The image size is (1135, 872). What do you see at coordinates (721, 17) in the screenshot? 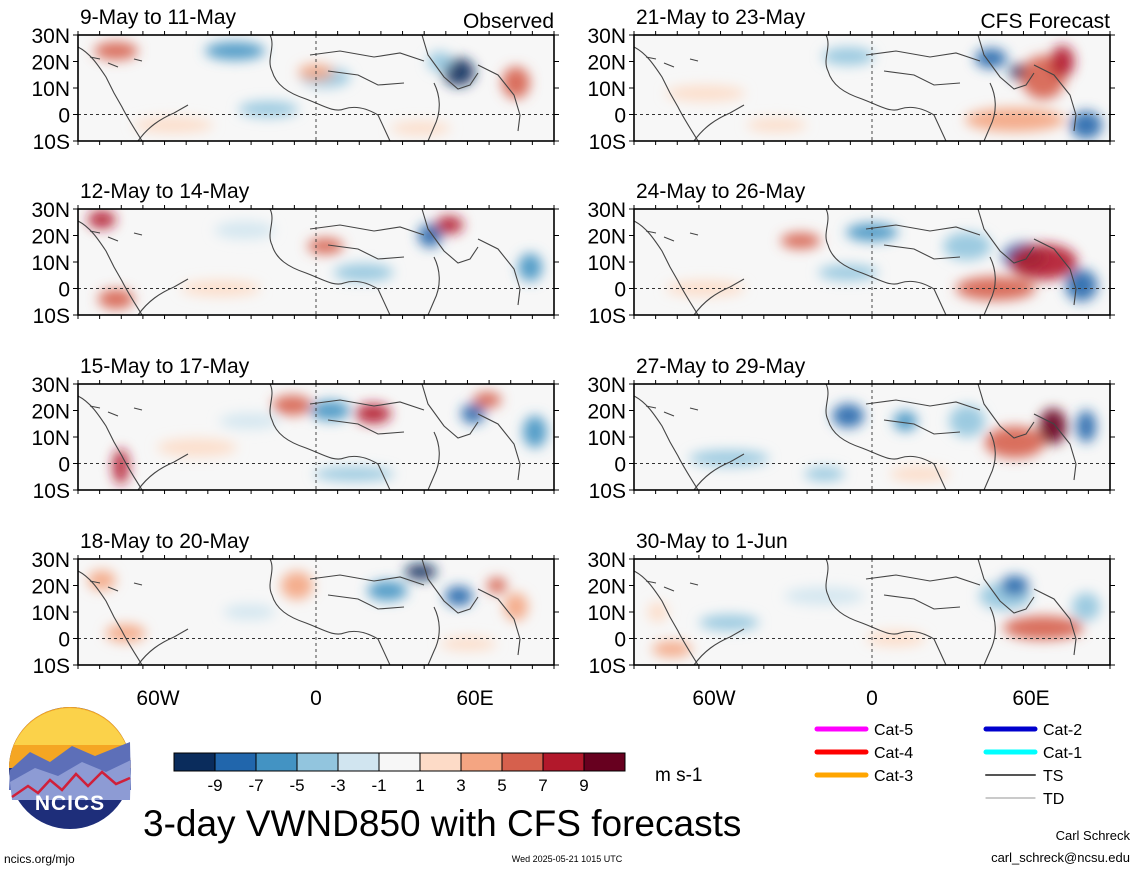
I see `panel-date-label: 21-May to 23-May` at bounding box center [721, 17].